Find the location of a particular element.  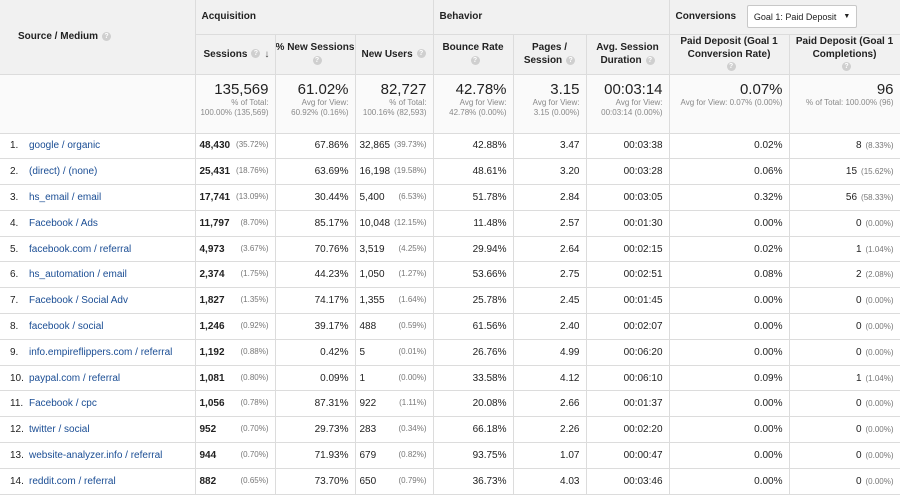

completions-value: 15 is located at coordinates (851, 172).